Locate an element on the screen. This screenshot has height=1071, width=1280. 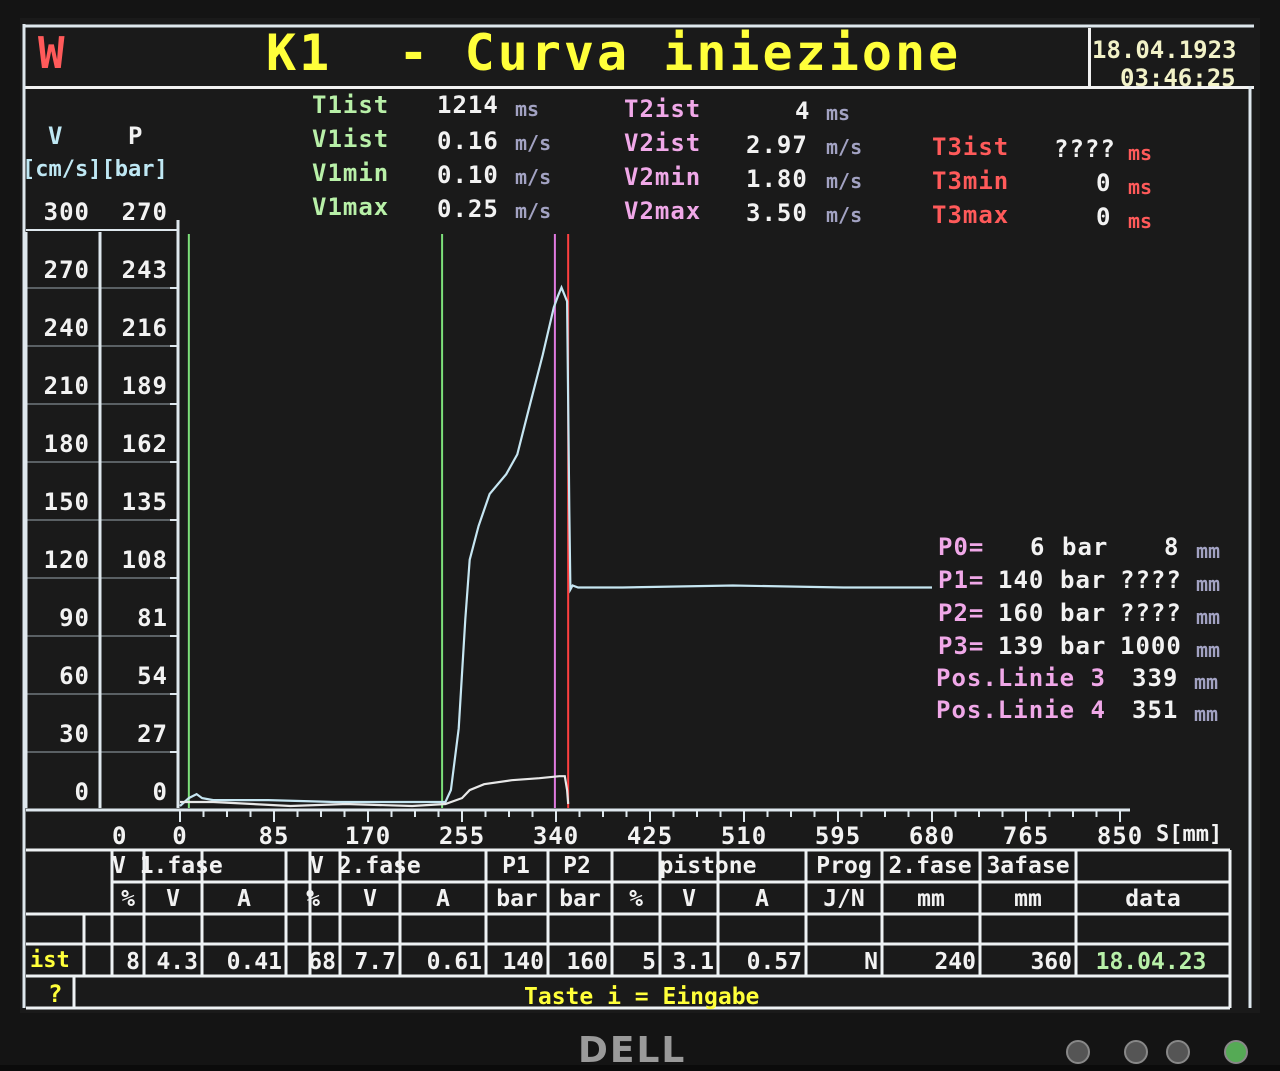
v2ist-label: V2ist is located at coordinates (663, 143).